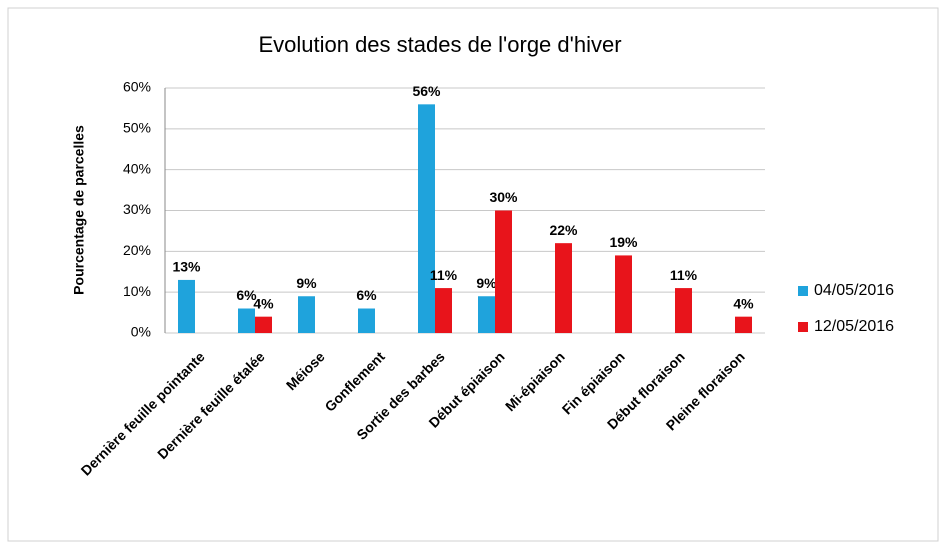 This screenshot has height=549, width=946. What do you see at coordinates (503, 197) in the screenshot?
I see `data-label: 30%` at bounding box center [503, 197].